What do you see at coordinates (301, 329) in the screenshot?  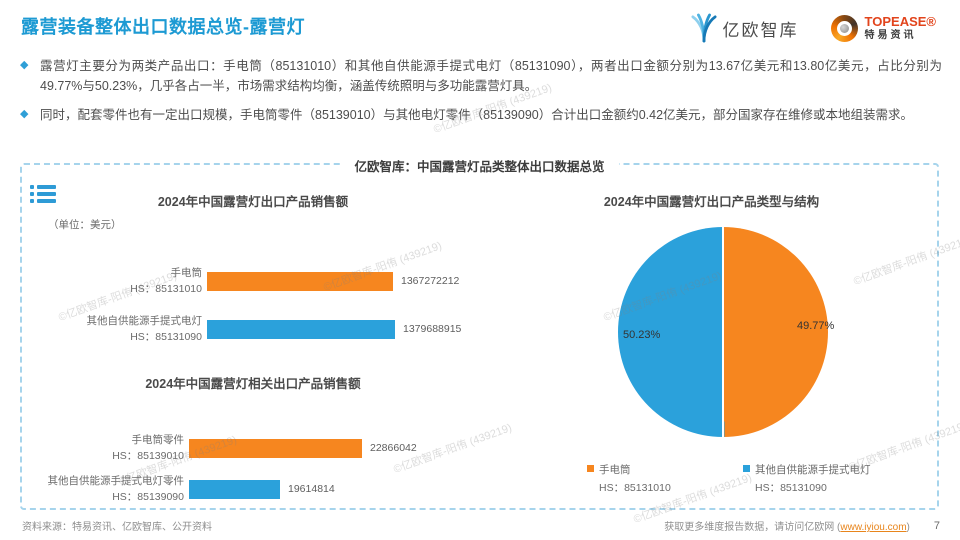 I see `bar-portable-lamp` at bounding box center [301, 329].